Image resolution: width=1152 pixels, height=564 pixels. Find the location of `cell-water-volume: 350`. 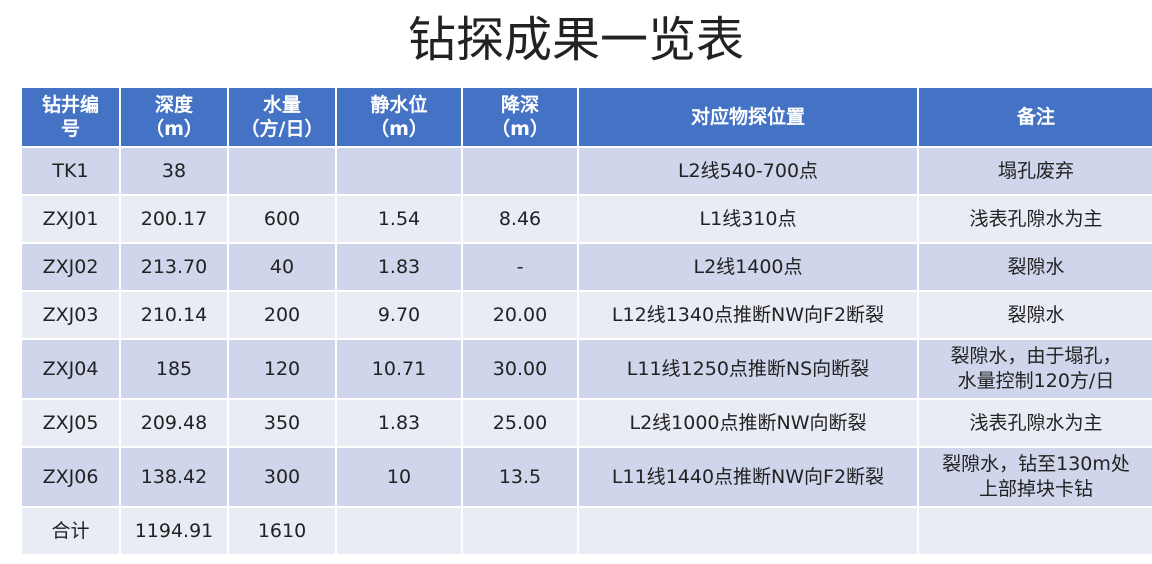

cell-water-volume: 350 is located at coordinates (282, 423).